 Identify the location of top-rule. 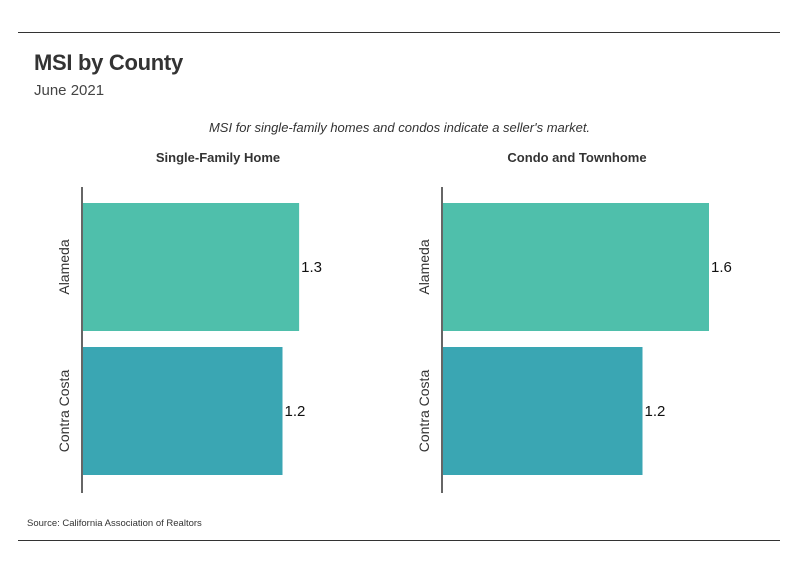
(399, 32).